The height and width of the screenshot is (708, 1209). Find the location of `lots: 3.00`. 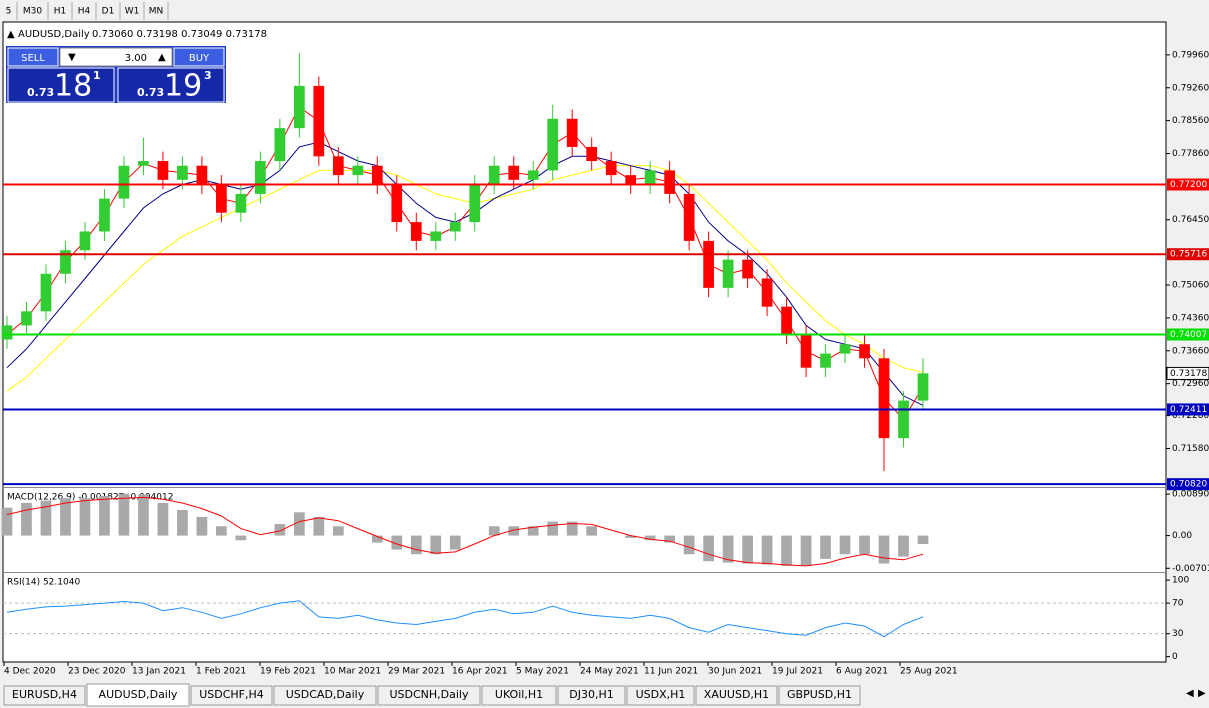

lots: 3.00 is located at coordinates (136, 58).